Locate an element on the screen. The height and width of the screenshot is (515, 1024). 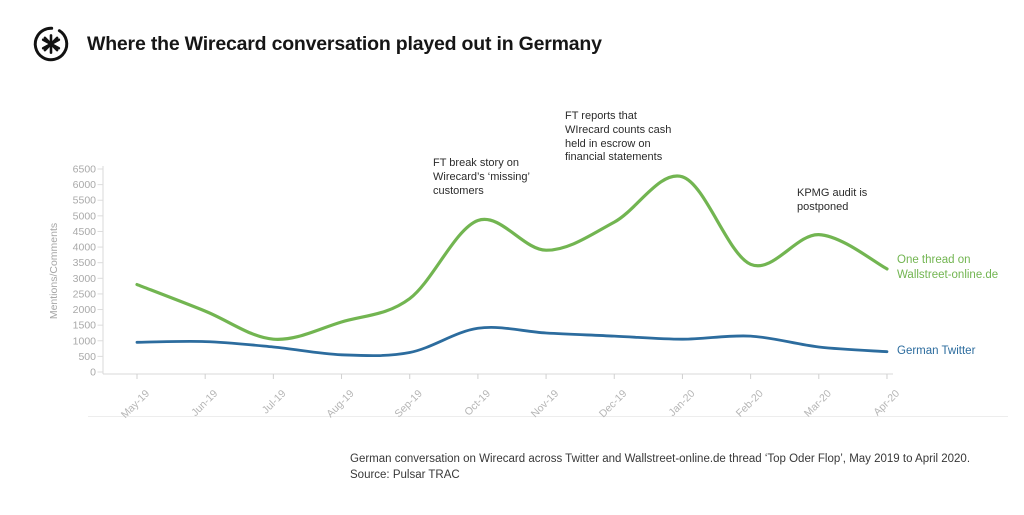
x-tick-label: Sep-19 is located at coordinates (408, 404).